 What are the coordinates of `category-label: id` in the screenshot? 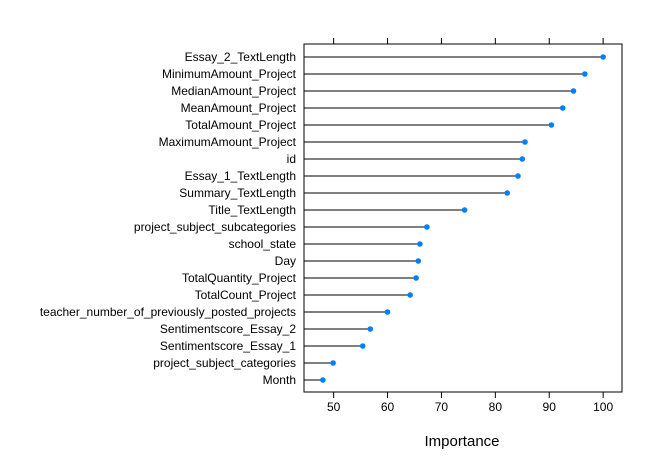 It's located at (291, 159).